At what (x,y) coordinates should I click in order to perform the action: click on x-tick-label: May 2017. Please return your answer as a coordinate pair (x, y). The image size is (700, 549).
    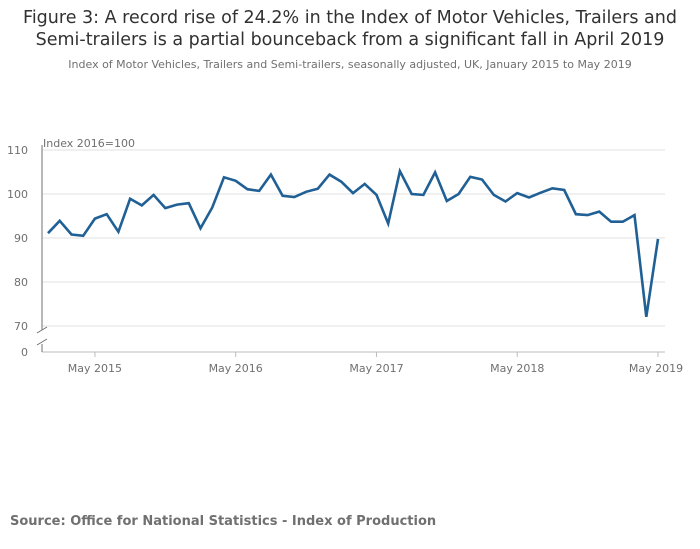
    Looking at the image, I should click on (376, 368).